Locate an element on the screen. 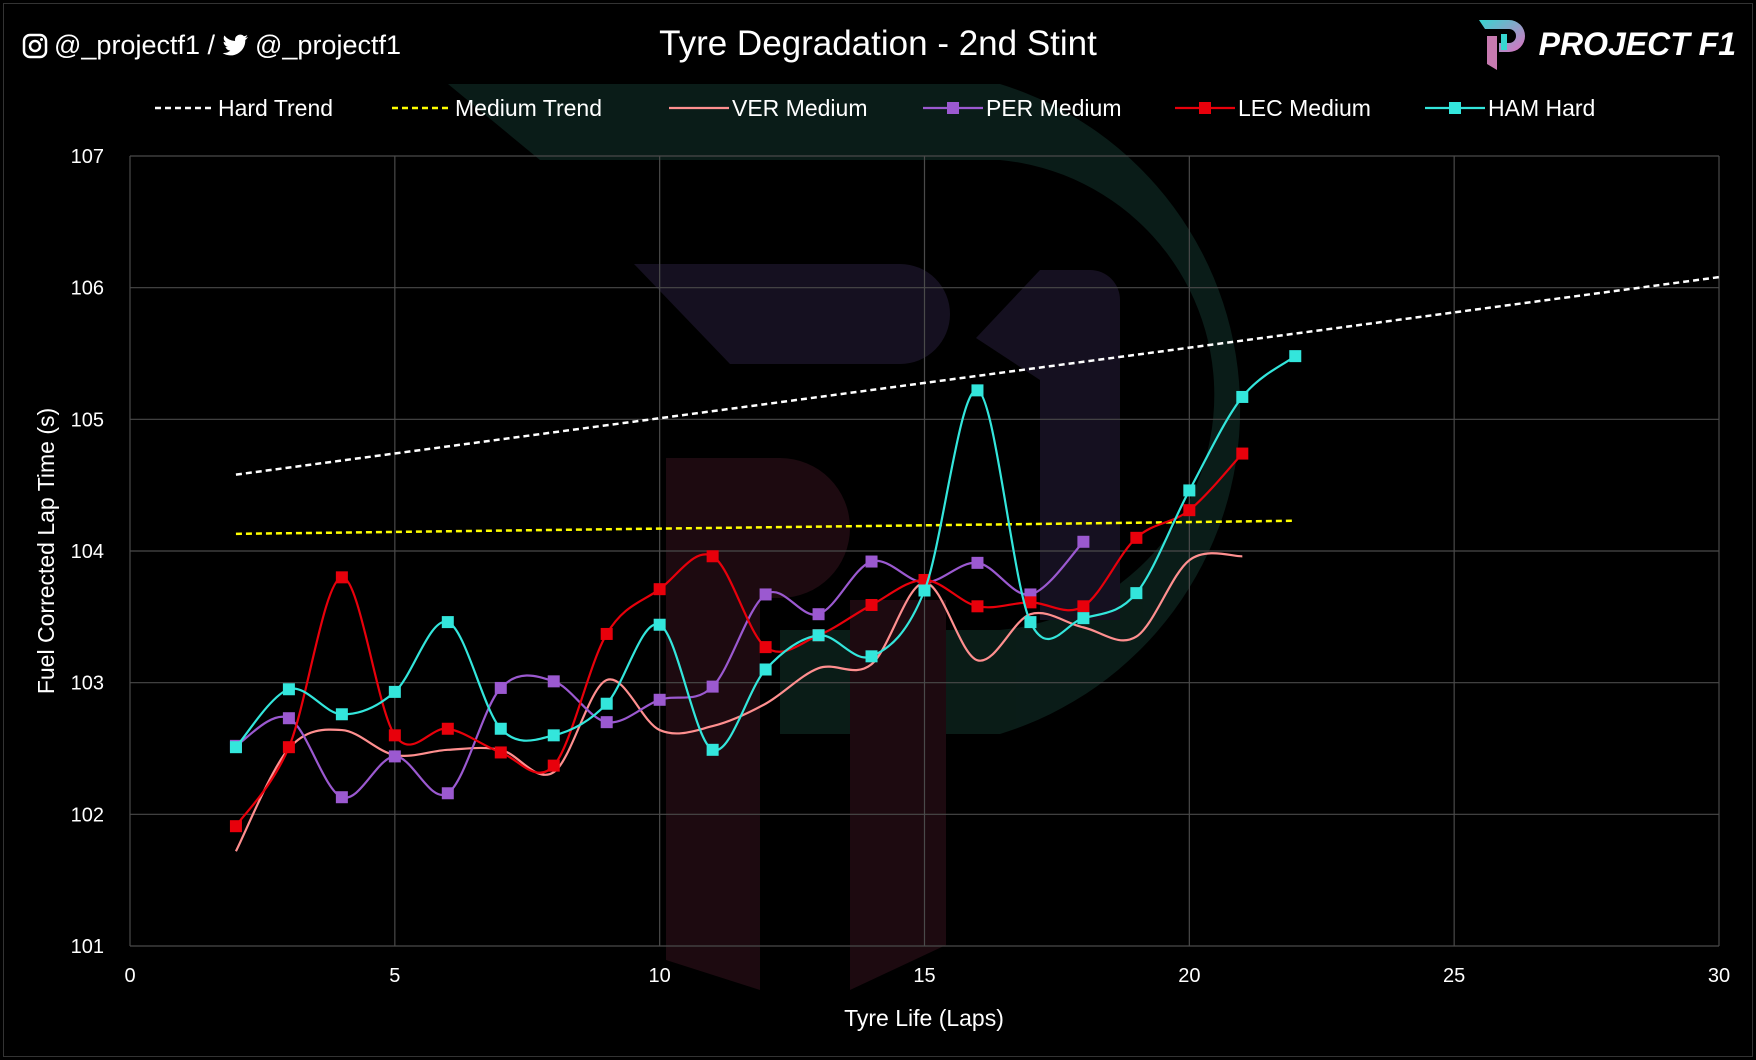 The image size is (1756, 1060). chart-title: Tyre Degradation - 2nd Stint is located at coordinates (878, 43).